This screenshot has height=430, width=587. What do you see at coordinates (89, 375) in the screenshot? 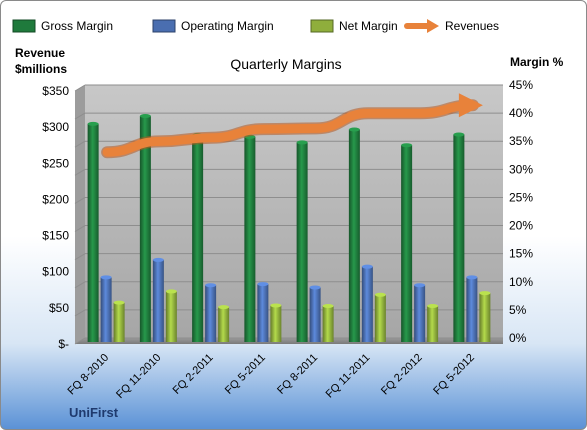
I see `x-tick-label: FQ 8-2010` at bounding box center [89, 375].